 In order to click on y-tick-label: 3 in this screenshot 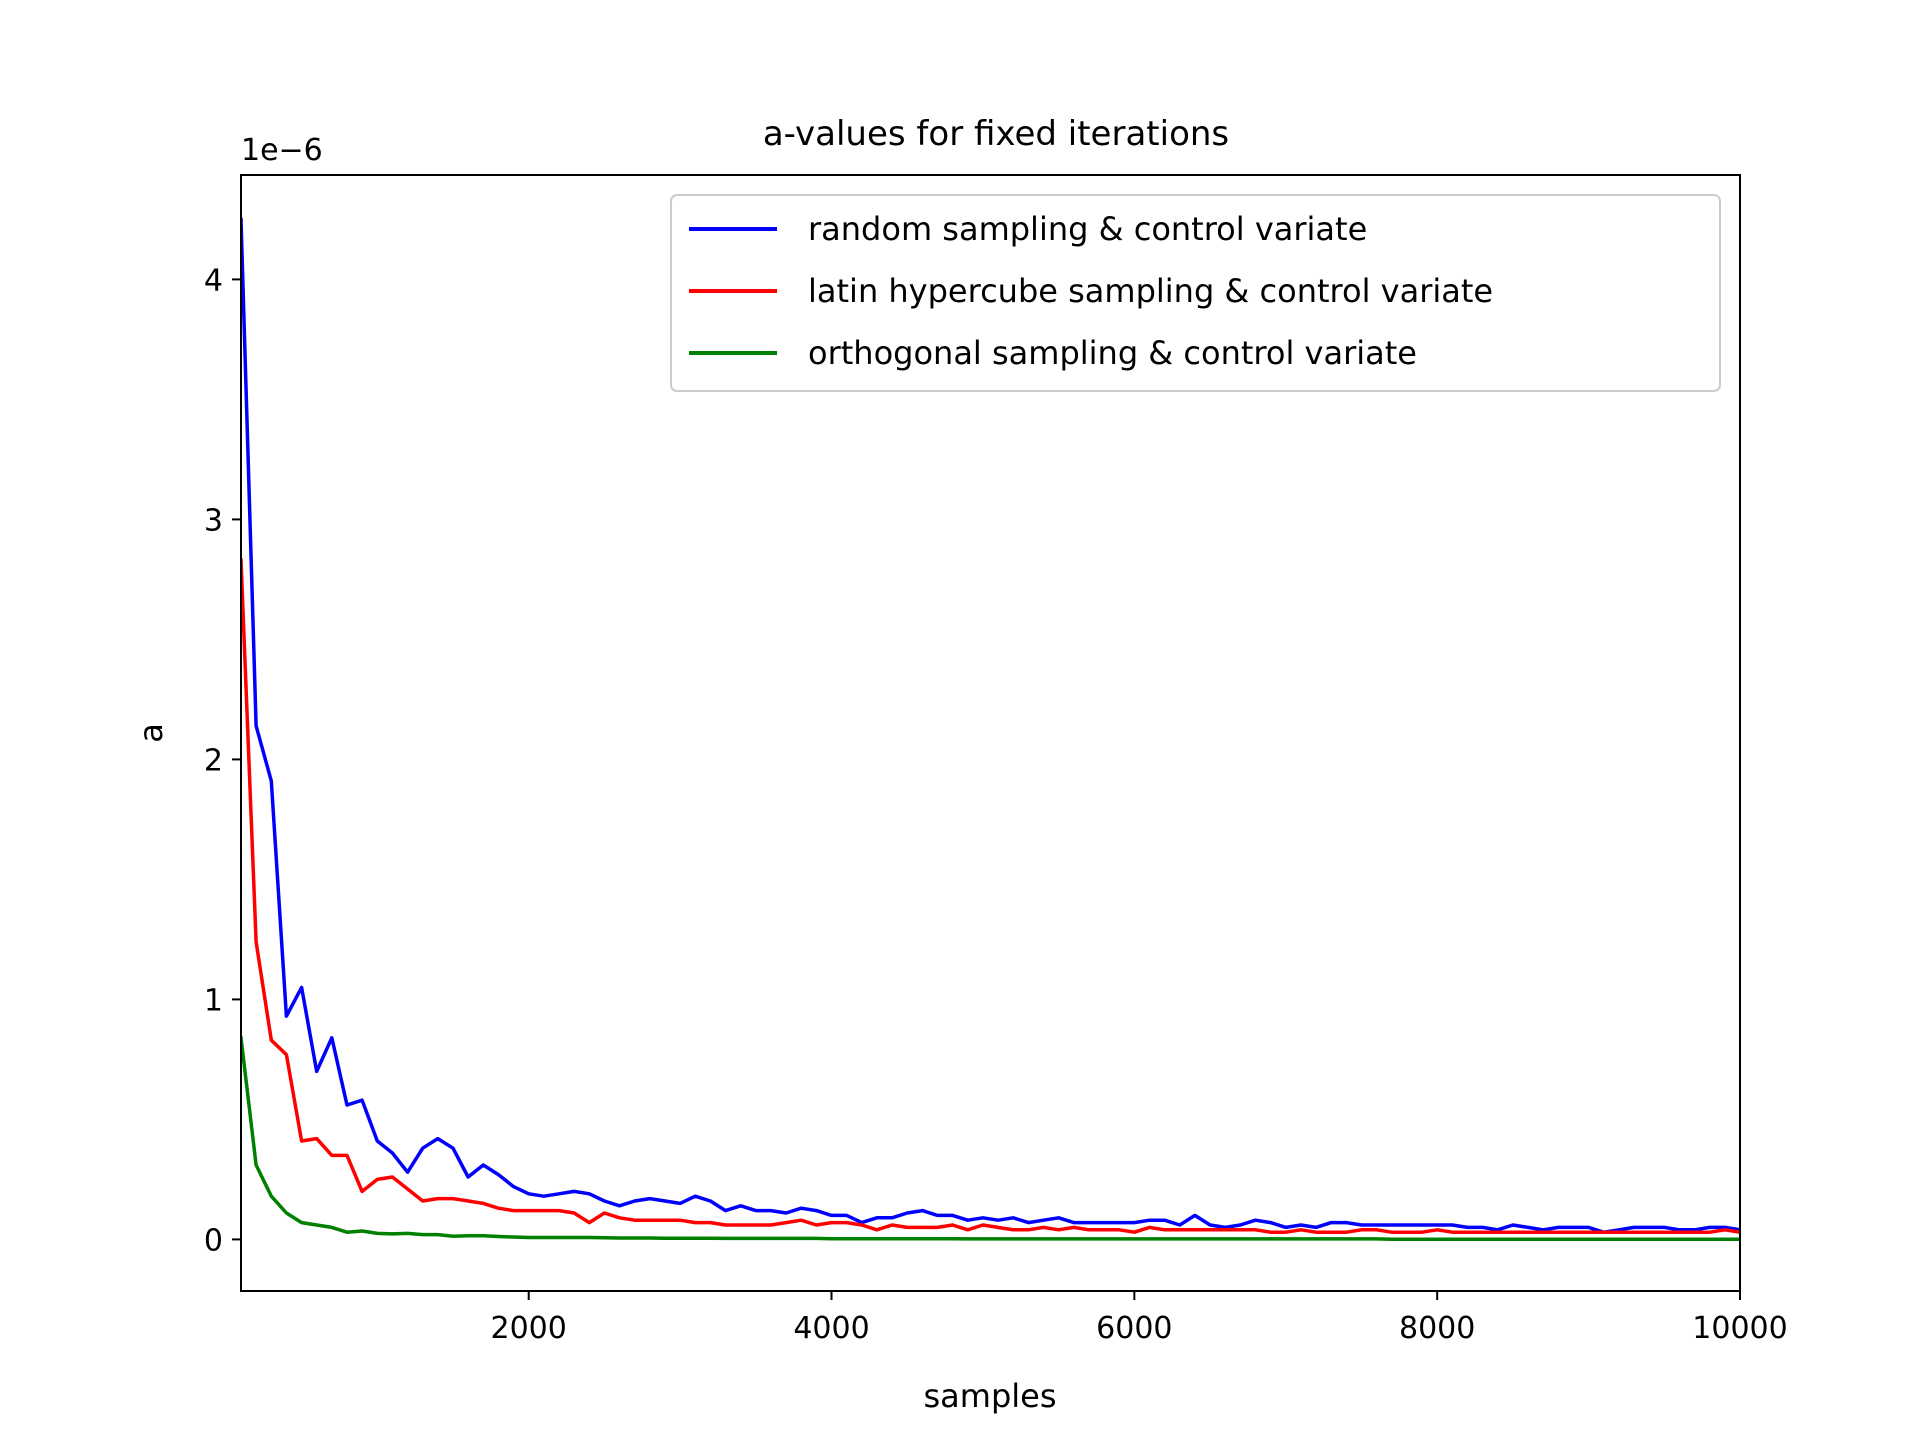, I will do `click(213, 520)`.